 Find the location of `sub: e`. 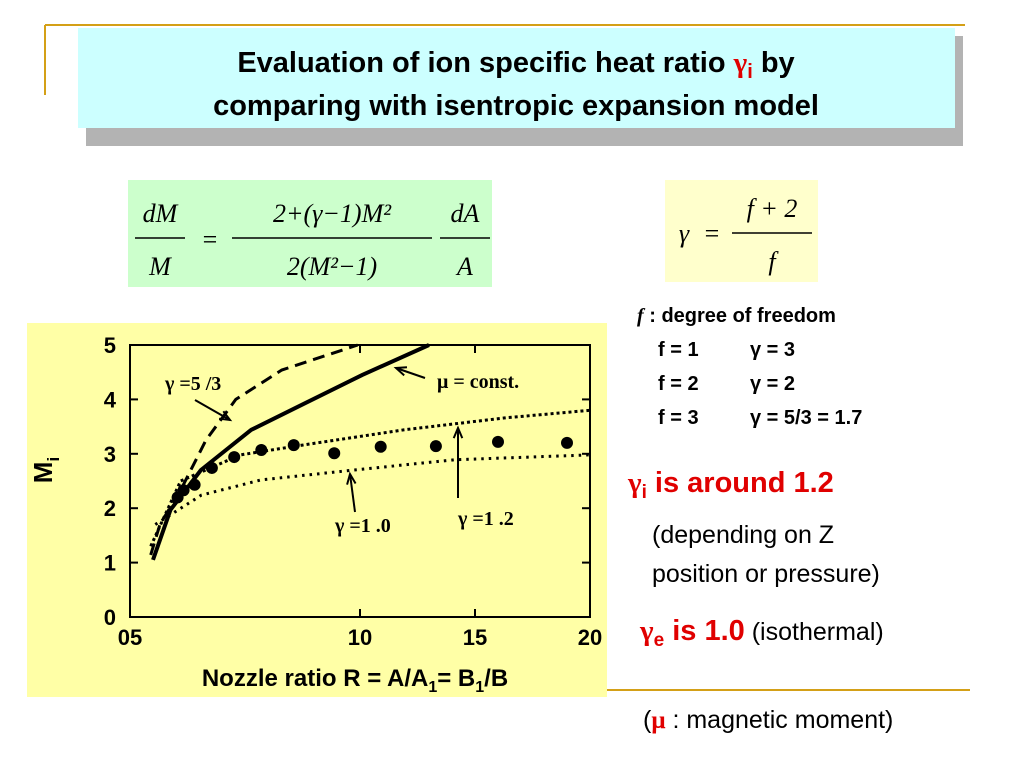

sub: e is located at coordinates (659, 640).